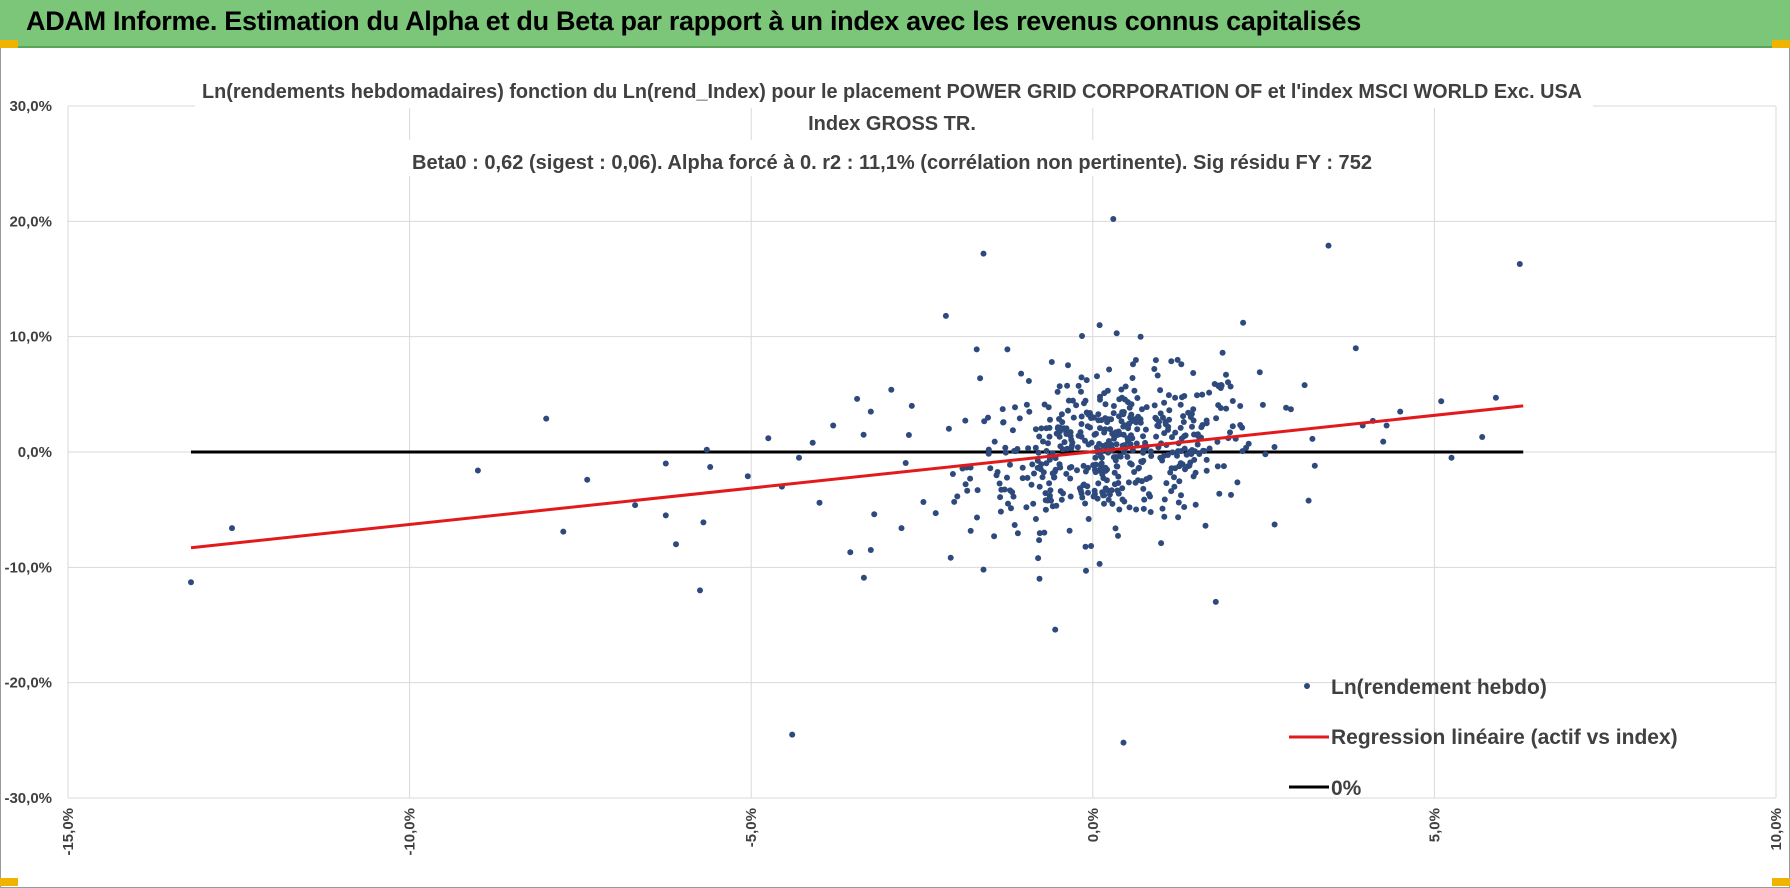  What do you see at coordinates (9, 882) in the screenshot?
I see `corner-marker-bottom-left` at bounding box center [9, 882].